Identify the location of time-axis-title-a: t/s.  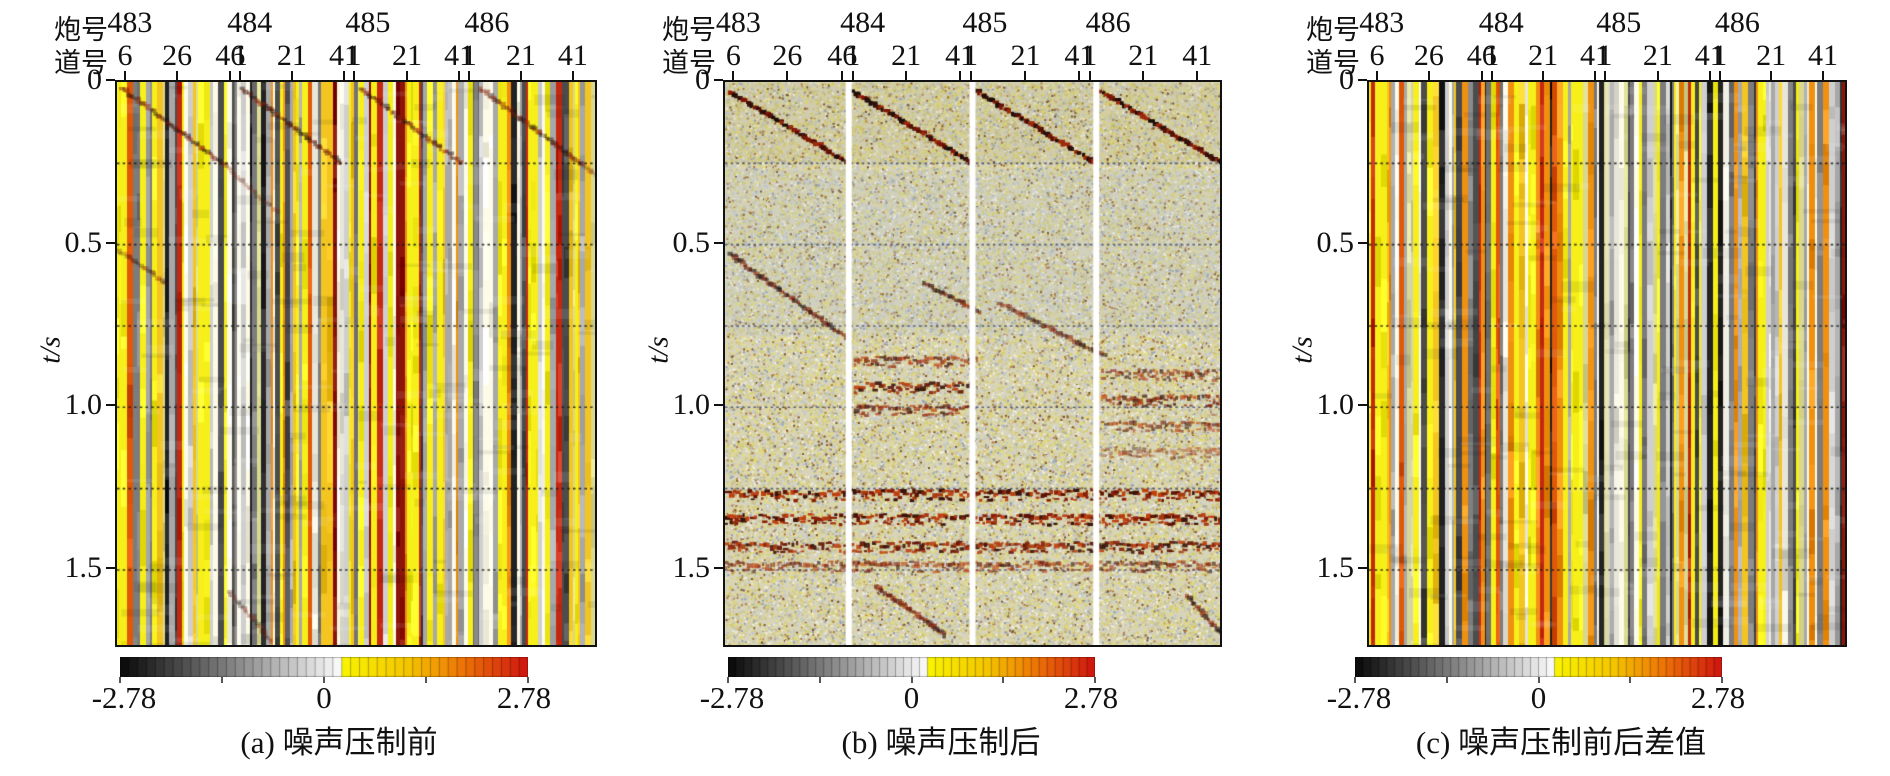
(50, 350).